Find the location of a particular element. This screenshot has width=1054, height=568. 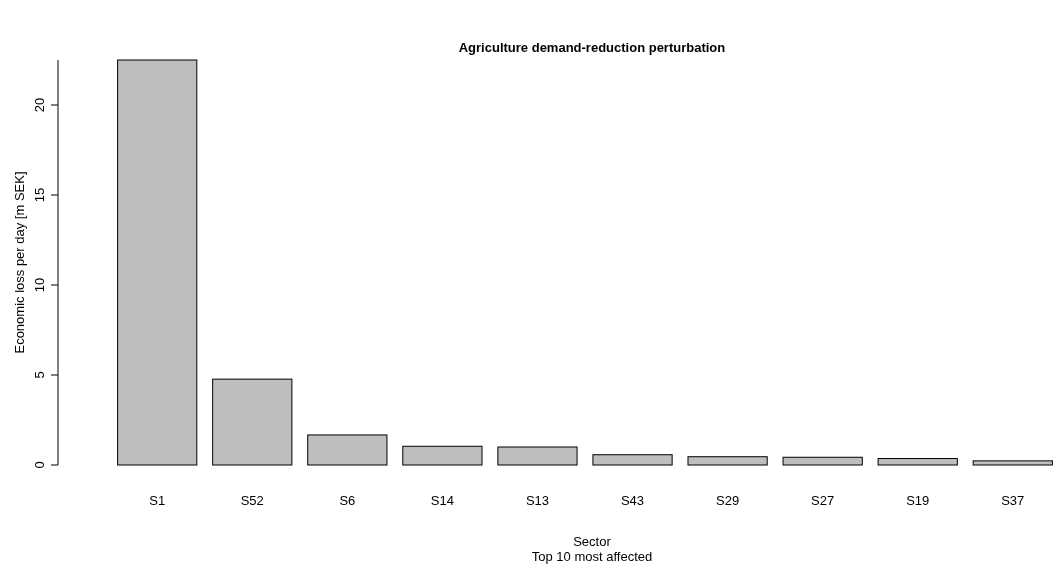

x-tick-label: S14 is located at coordinates (442, 500).